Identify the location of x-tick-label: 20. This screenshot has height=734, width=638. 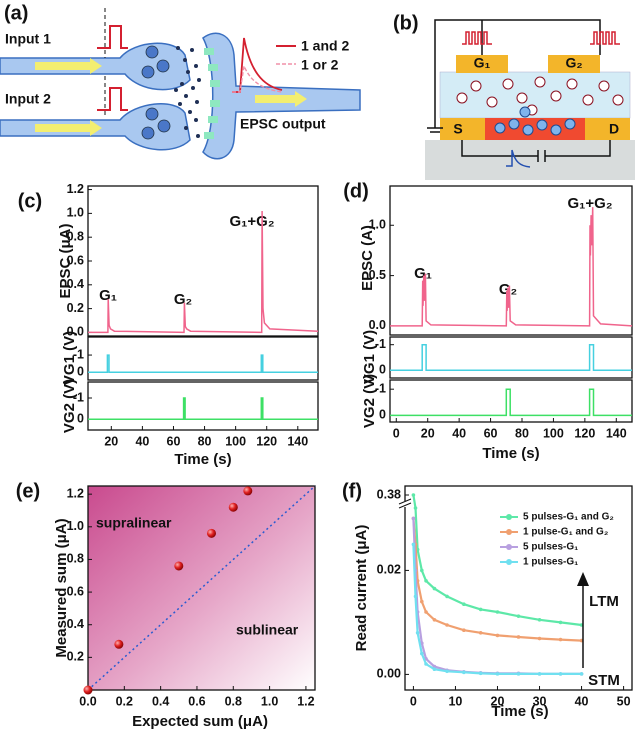
(111, 441).